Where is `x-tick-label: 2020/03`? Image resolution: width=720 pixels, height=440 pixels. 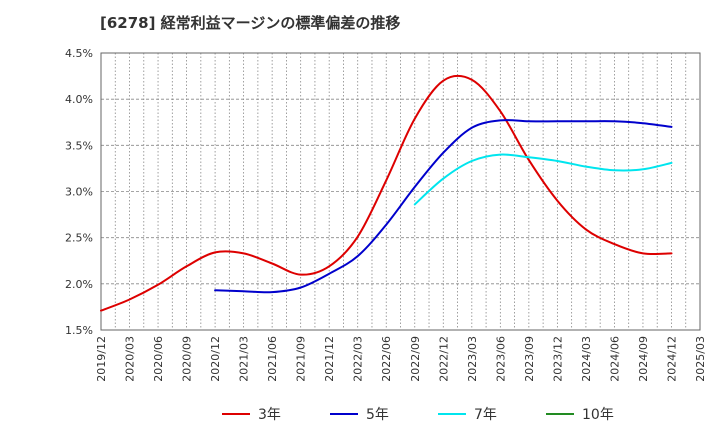 x-tick-label: 2020/03 is located at coordinates (130, 359).